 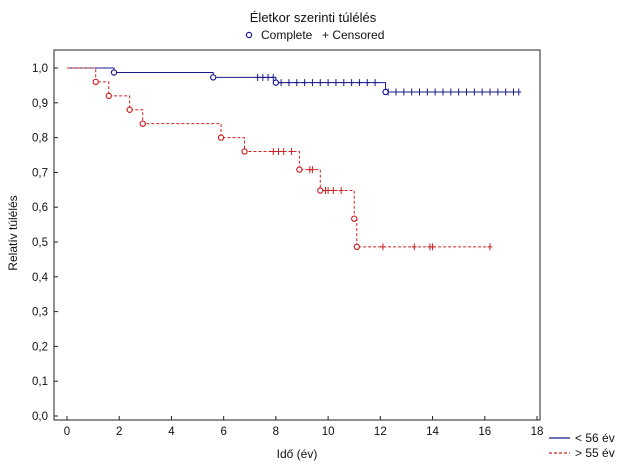 What do you see at coordinates (40, 313) in the screenshot?
I see `y-tick-label: 0,3` at bounding box center [40, 313].